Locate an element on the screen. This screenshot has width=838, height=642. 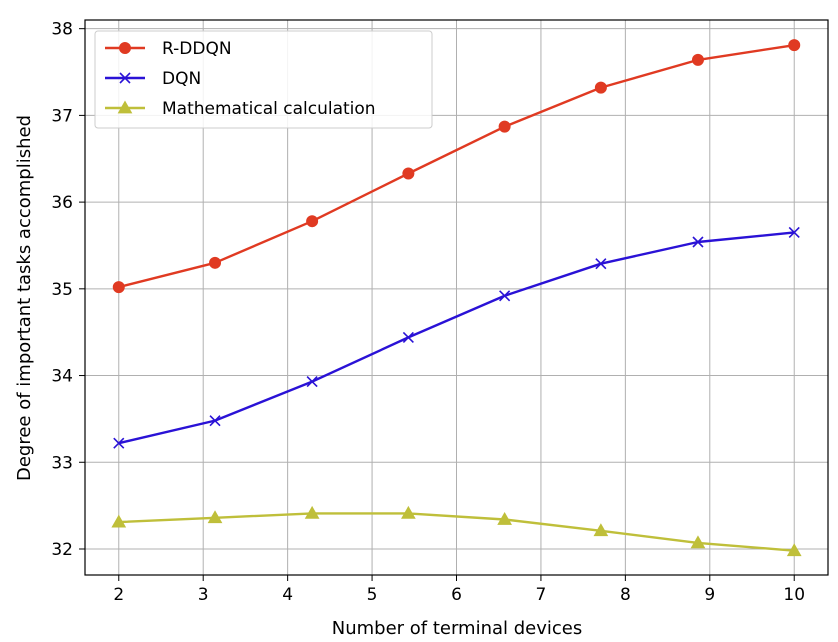
legend-item: DQN is located at coordinates (153, 79).